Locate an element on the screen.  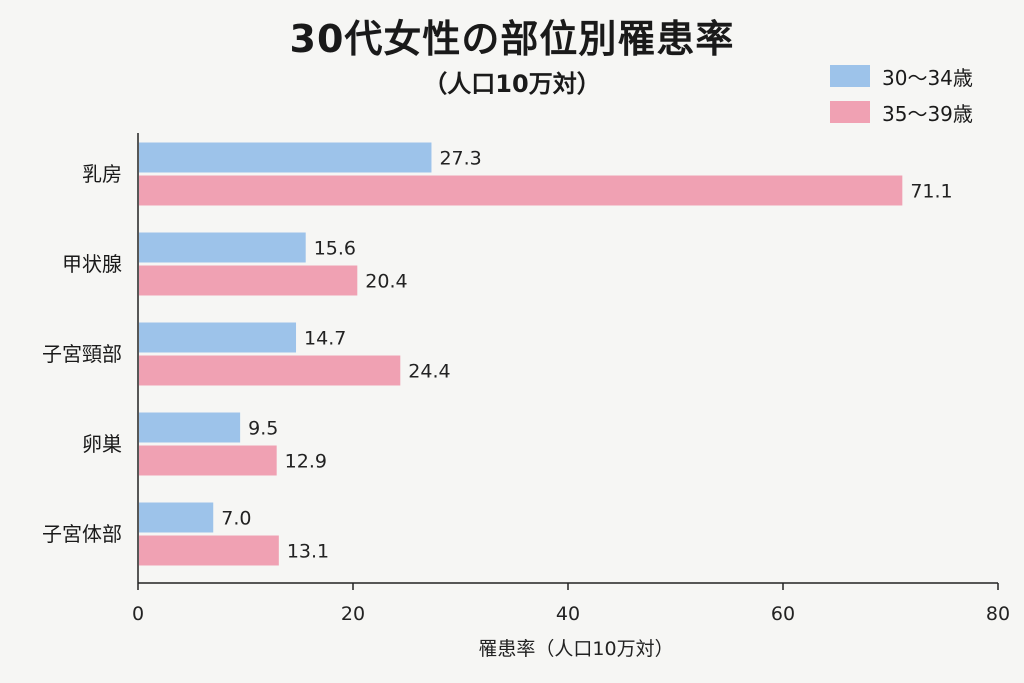
category-label: 子宮頸部 is located at coordinates (82, 354).